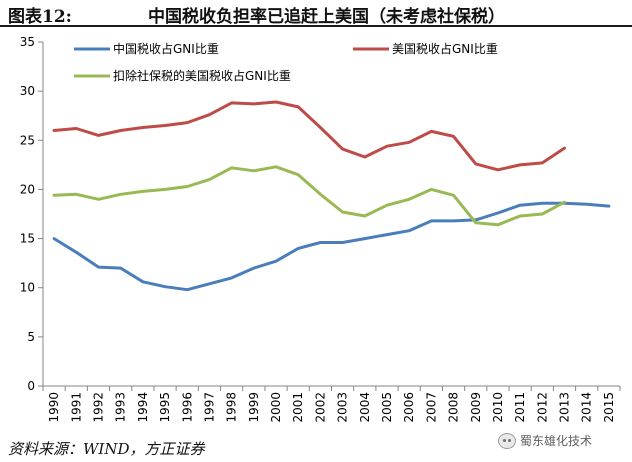 This screenshot has width=632, height=462. What do you see at coordinates (187, 407) in the screenshot?
I see `x-tick-label: 1996` at bounding box center [187, 407].